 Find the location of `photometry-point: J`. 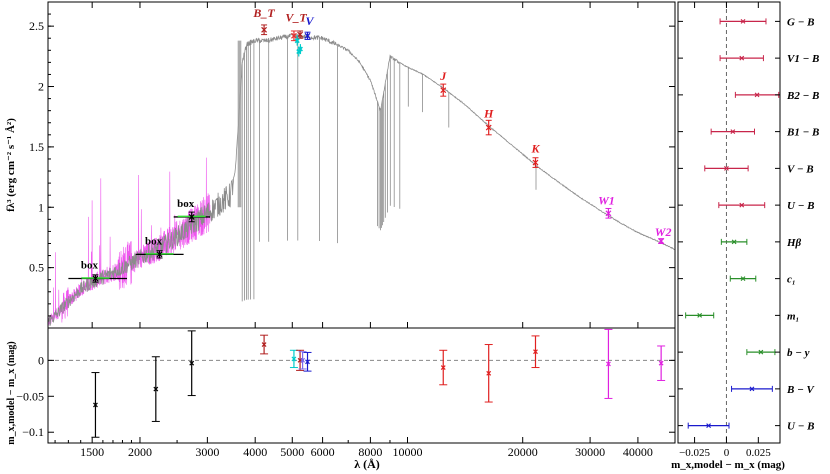

photometry-point: J is located at coordinates (443, 83).